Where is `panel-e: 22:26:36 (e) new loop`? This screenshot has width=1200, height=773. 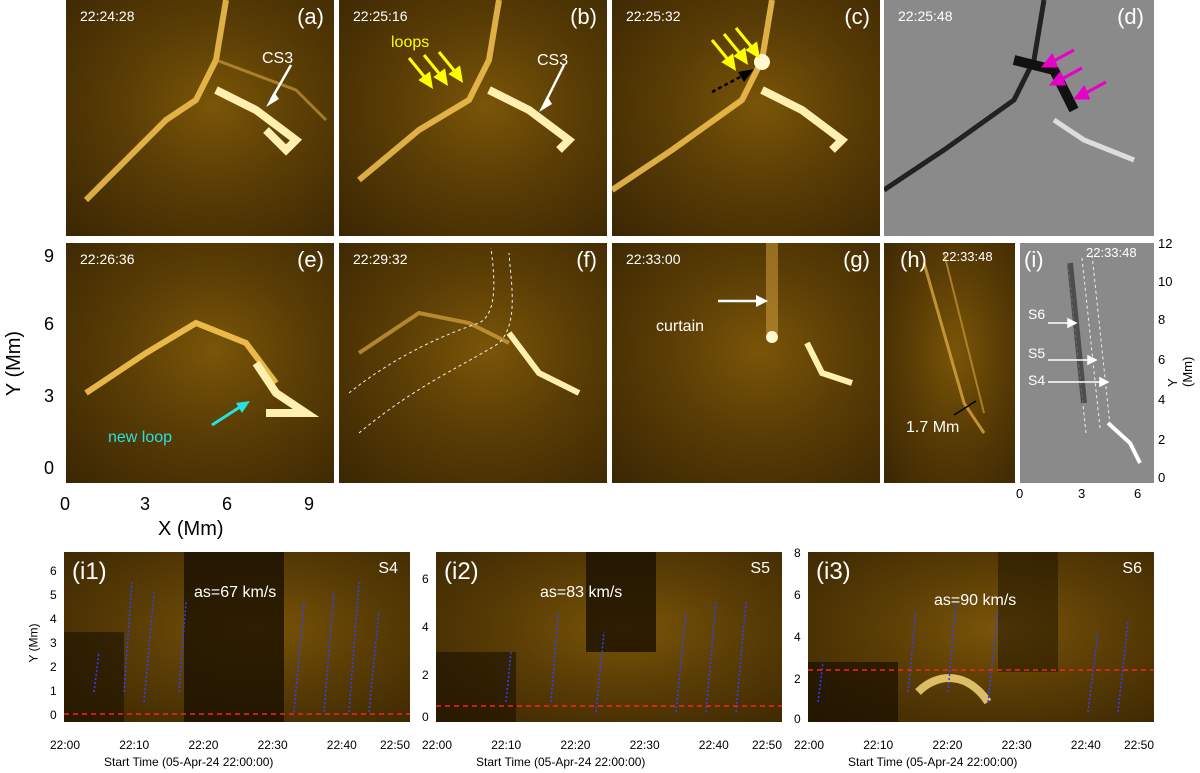 panel-e: 22:26:36 (e) new loop is located at coordinates (200, 363).